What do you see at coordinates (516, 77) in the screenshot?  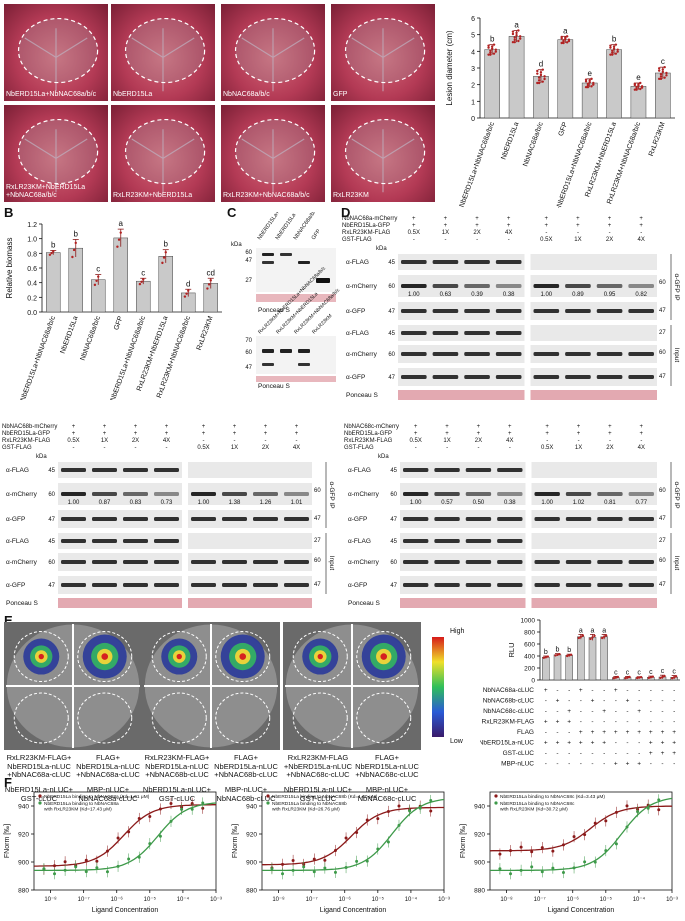 I see `bar` at bounding box center [516, 77].